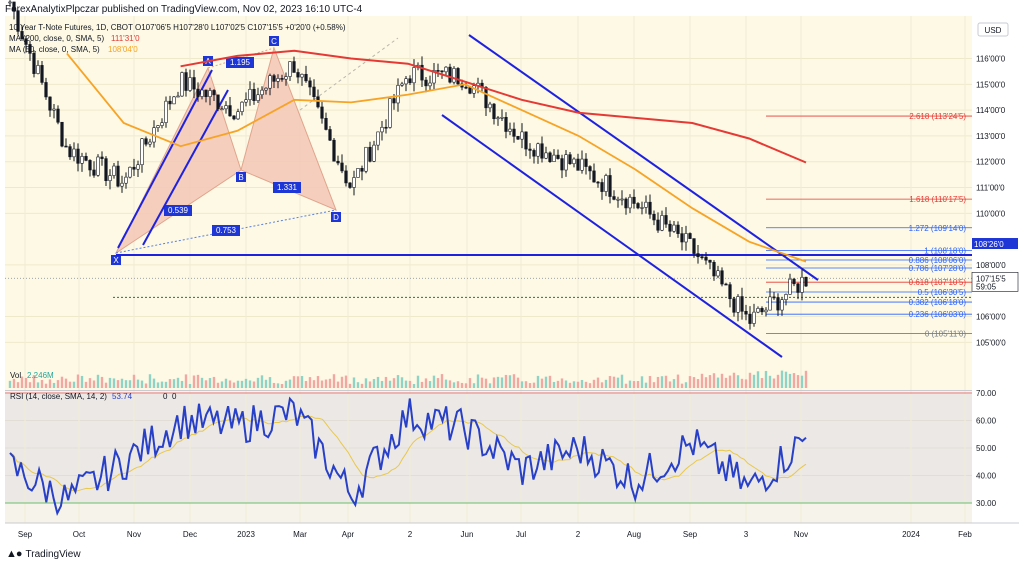 The height and width of the screenshot is (566, 1024). What do you see at coordinates (643, 157) in the screenshot?
I see `channel-upper-line` at bounding box center [643, 157].